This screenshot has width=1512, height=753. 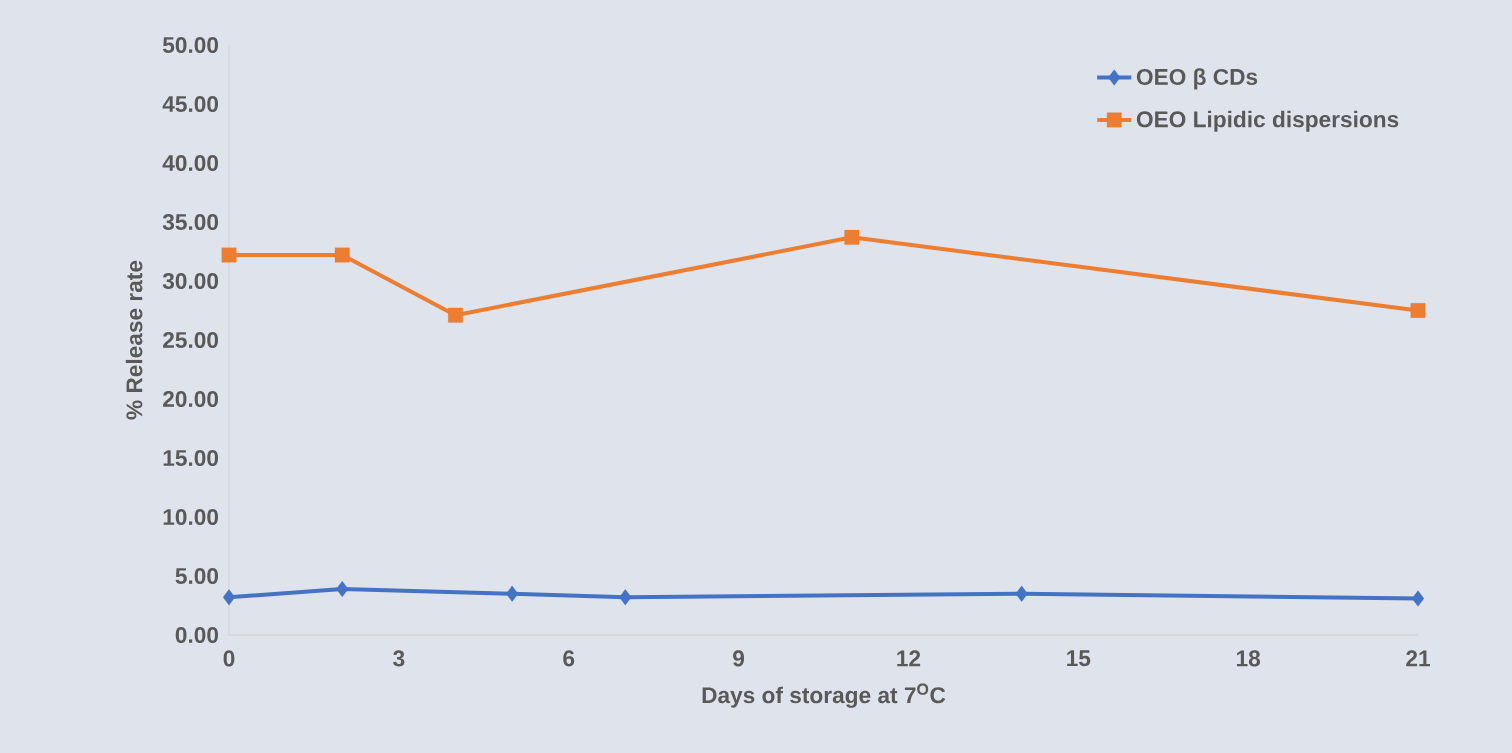 I want to click on y-axis-title: % Release rate, so click(x=134, y=340).